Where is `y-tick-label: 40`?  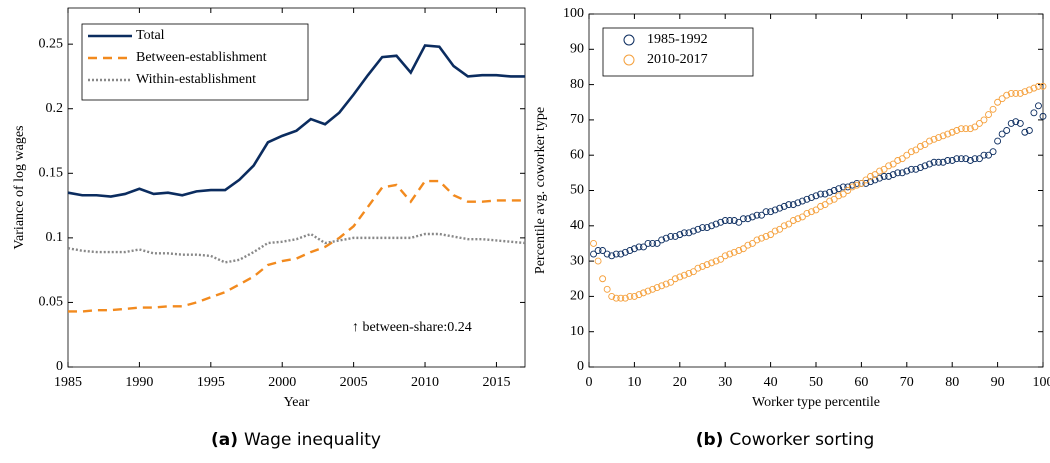
y-tick-label: 40 is located at coordinates (577, 225).